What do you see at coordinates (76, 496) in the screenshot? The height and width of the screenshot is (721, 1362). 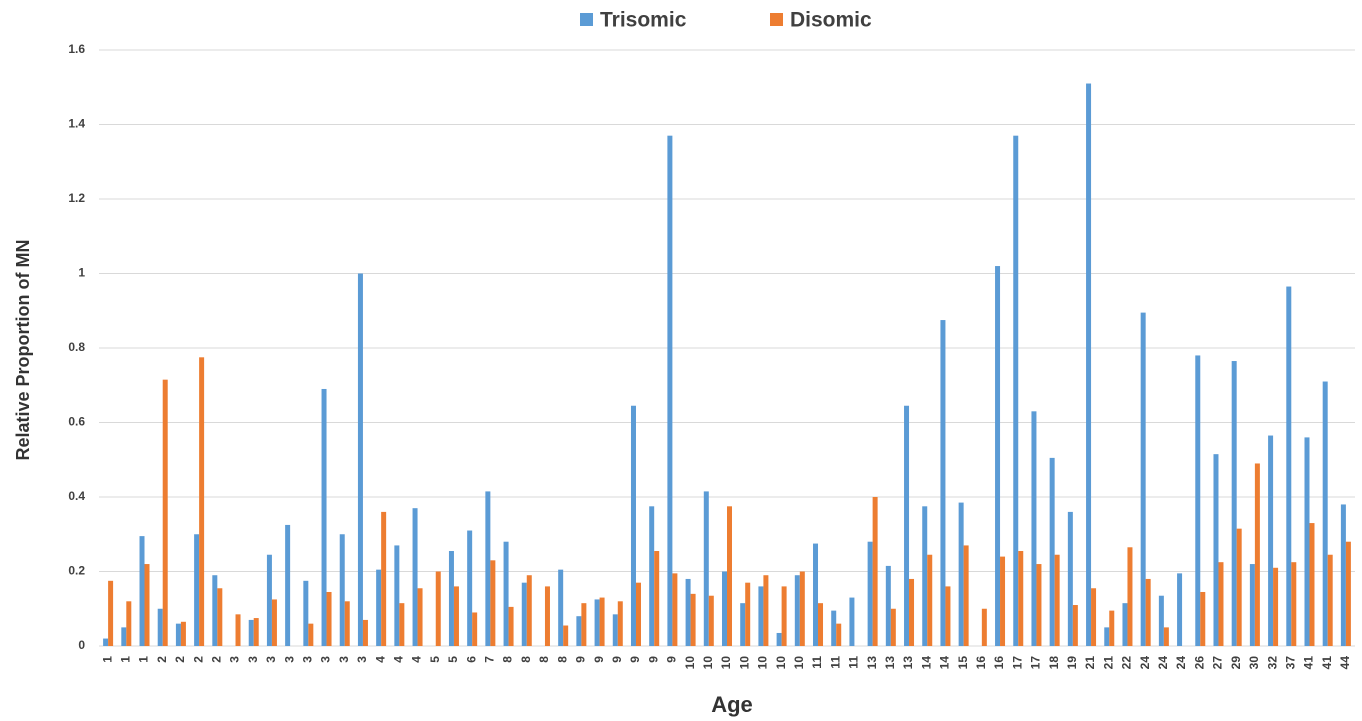 I see `y-tick-label: 0.4` at bounding box center [76, 496].